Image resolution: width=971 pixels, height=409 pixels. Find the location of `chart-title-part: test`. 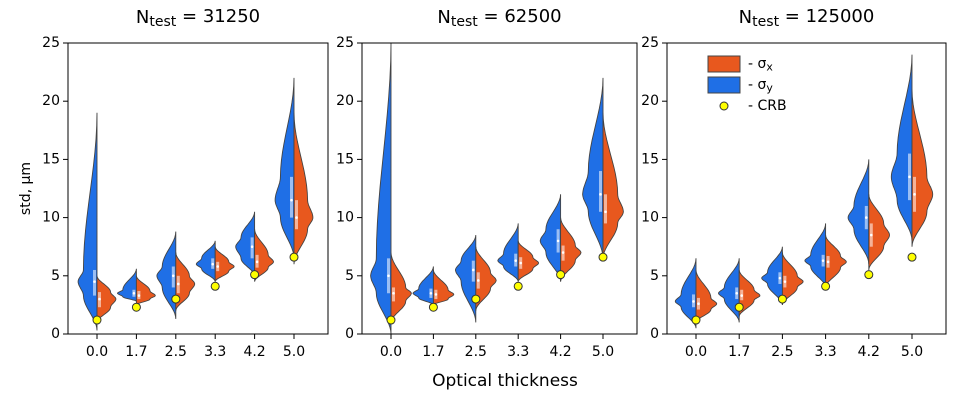

chart-title-part: test is located at coordinates (765, 22).